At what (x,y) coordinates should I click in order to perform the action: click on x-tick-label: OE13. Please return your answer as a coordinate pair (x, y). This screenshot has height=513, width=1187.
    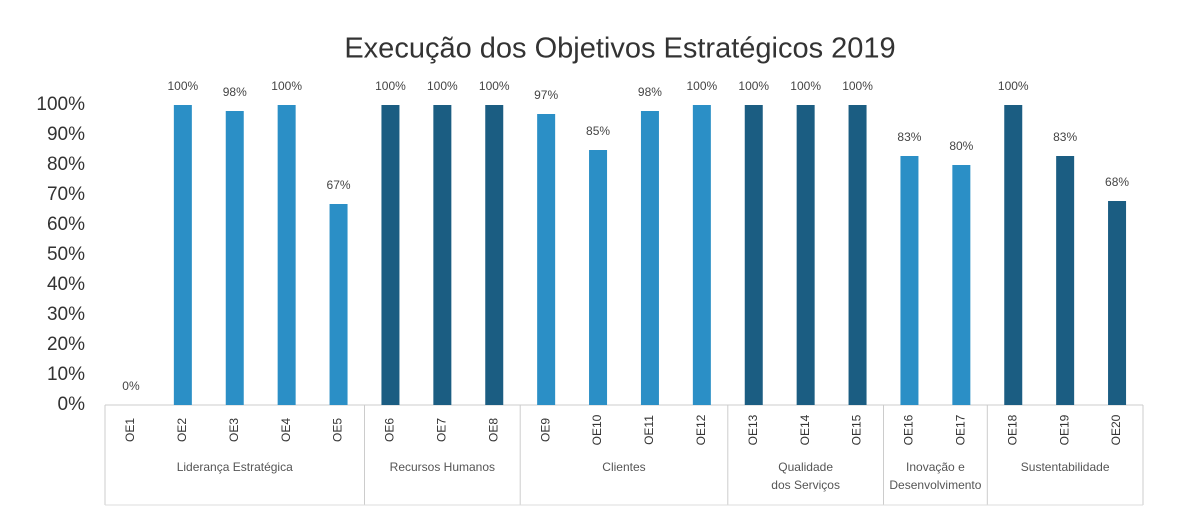
    Looking at the image, I should click on (753, 429).